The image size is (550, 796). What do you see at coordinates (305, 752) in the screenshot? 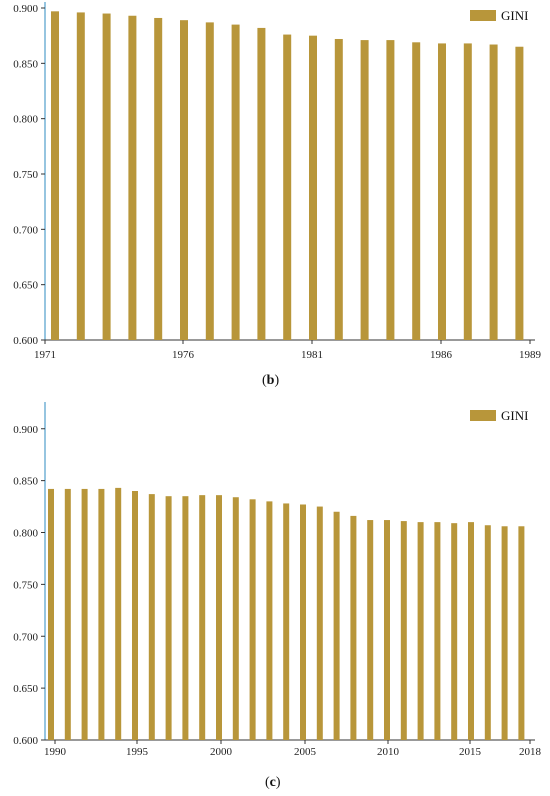
I see `x-tick-label-c-3: 2005` at bounding box center [305, 752].